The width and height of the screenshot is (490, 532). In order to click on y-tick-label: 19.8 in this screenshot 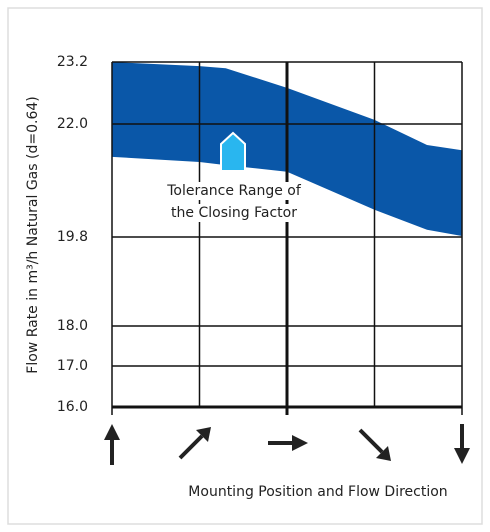, I will do `click(72, 237)`.